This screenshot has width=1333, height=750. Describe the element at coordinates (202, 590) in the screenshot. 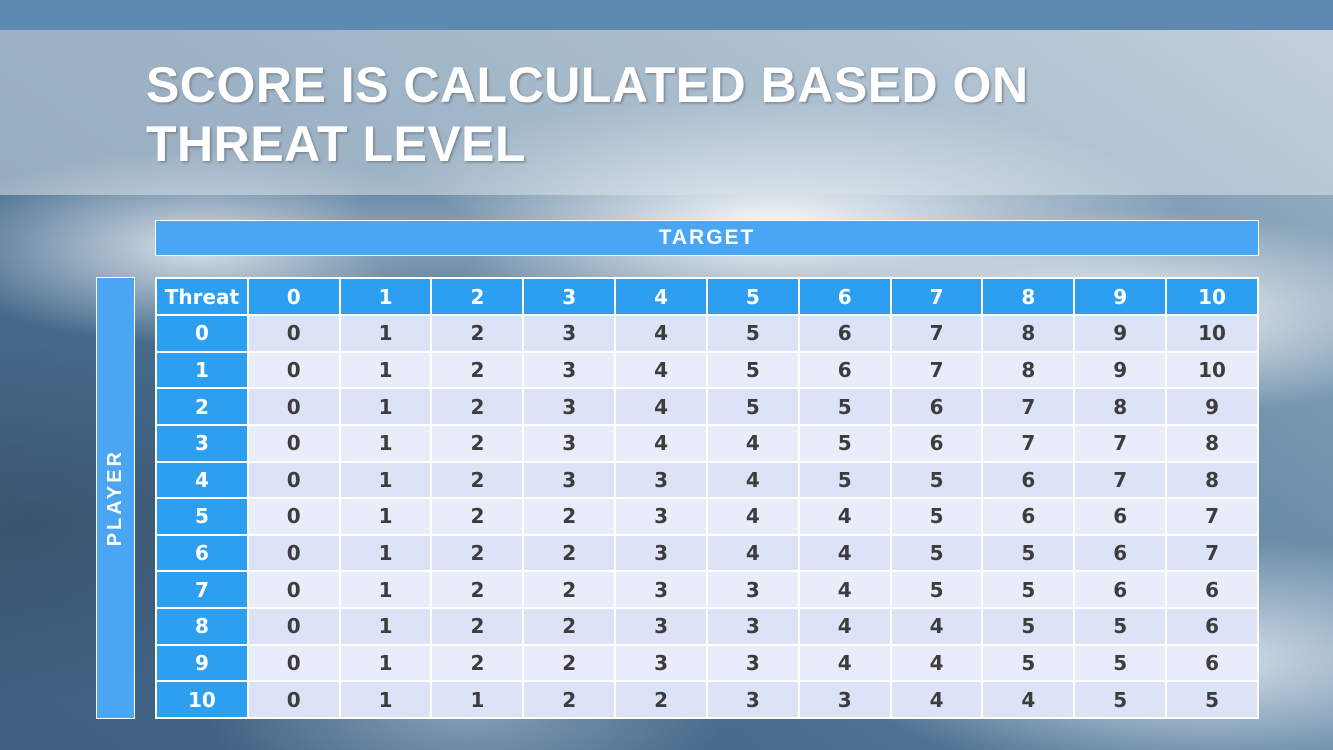

I see `row-header-7: 7` at that location.